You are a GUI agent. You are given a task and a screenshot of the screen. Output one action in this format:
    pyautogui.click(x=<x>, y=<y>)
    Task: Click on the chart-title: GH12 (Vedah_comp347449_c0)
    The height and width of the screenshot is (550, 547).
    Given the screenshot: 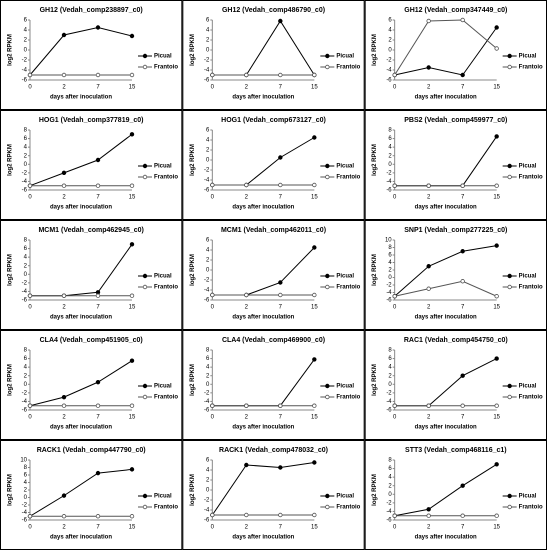 What is the action you would take?
    pyautogui.click(x=455, y=10)
    